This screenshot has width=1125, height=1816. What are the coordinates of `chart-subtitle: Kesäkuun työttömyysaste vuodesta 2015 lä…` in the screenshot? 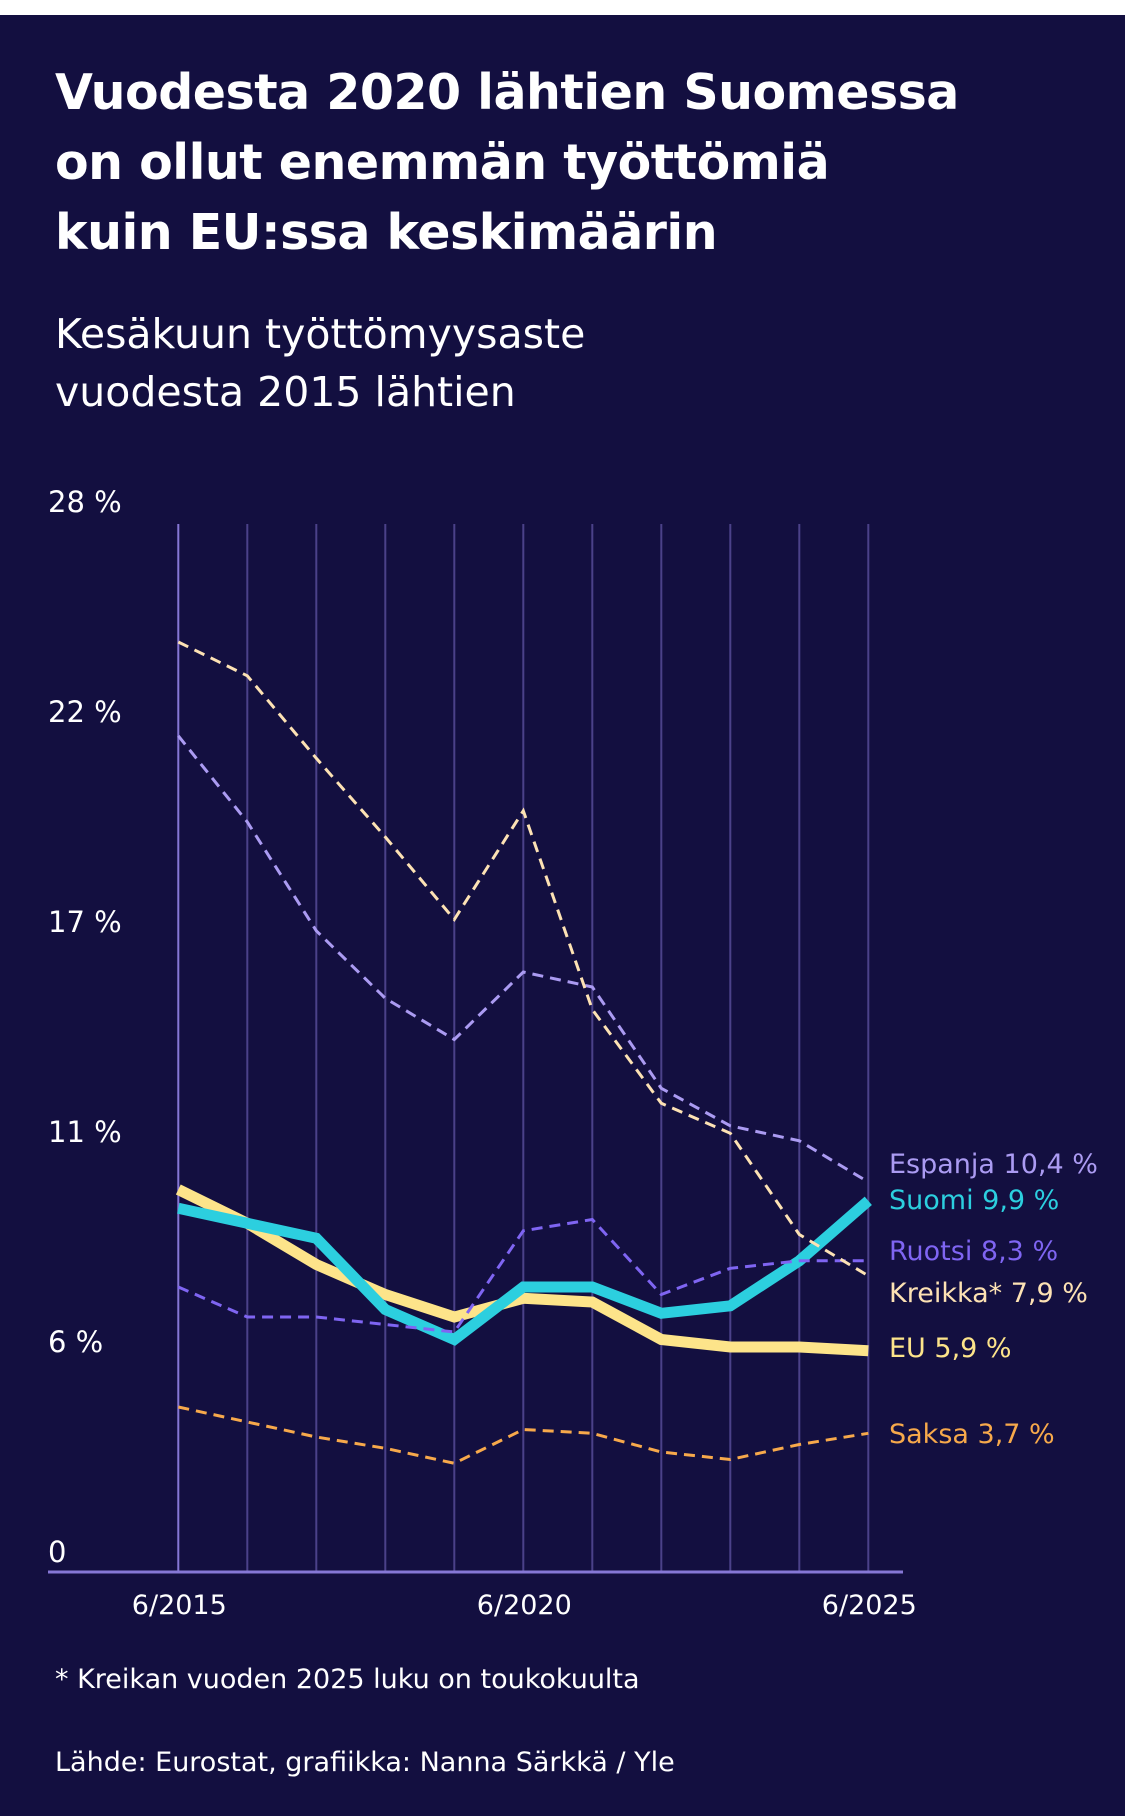 It's located at (320, 363).